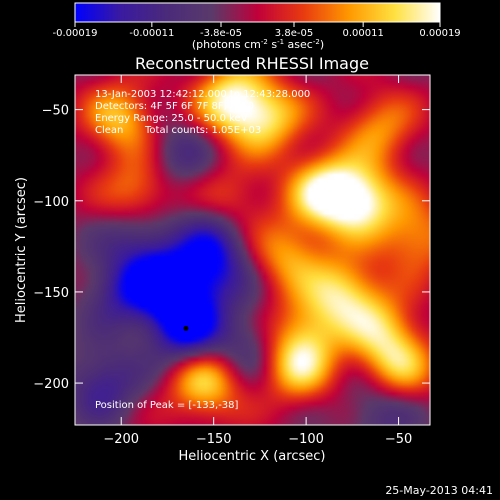  What do you see at coordinates (252, 63) in the screenshot?
I see `chart-title: Reconstructed RHESSI Image` at bounding box center [252, 63].